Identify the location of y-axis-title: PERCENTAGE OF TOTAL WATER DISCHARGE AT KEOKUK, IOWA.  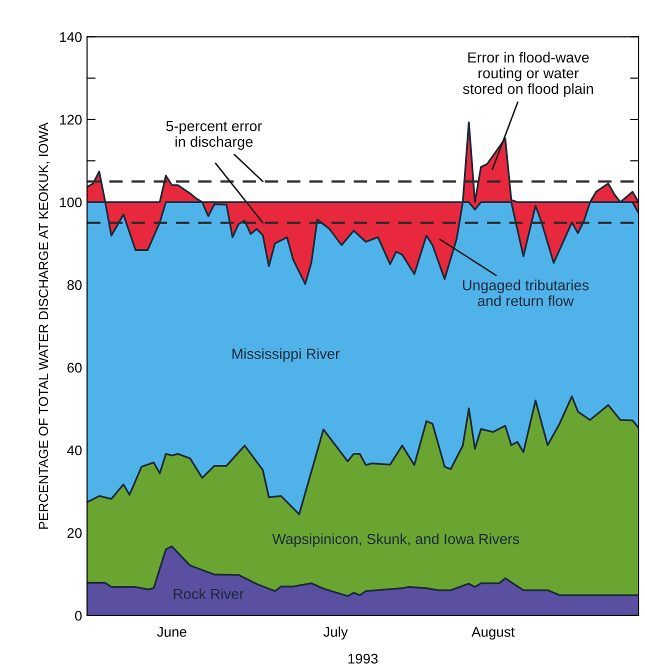
(44, 325).